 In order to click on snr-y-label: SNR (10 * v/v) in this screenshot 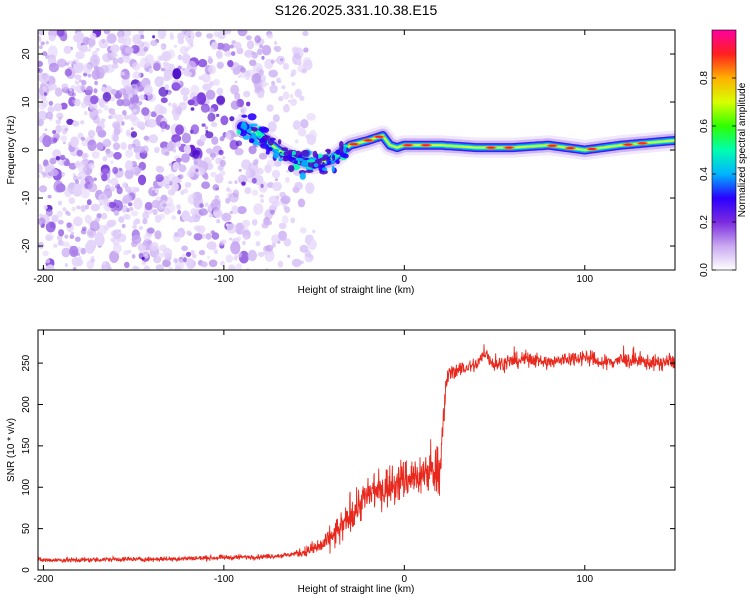, I will do `click(11, 450)`.